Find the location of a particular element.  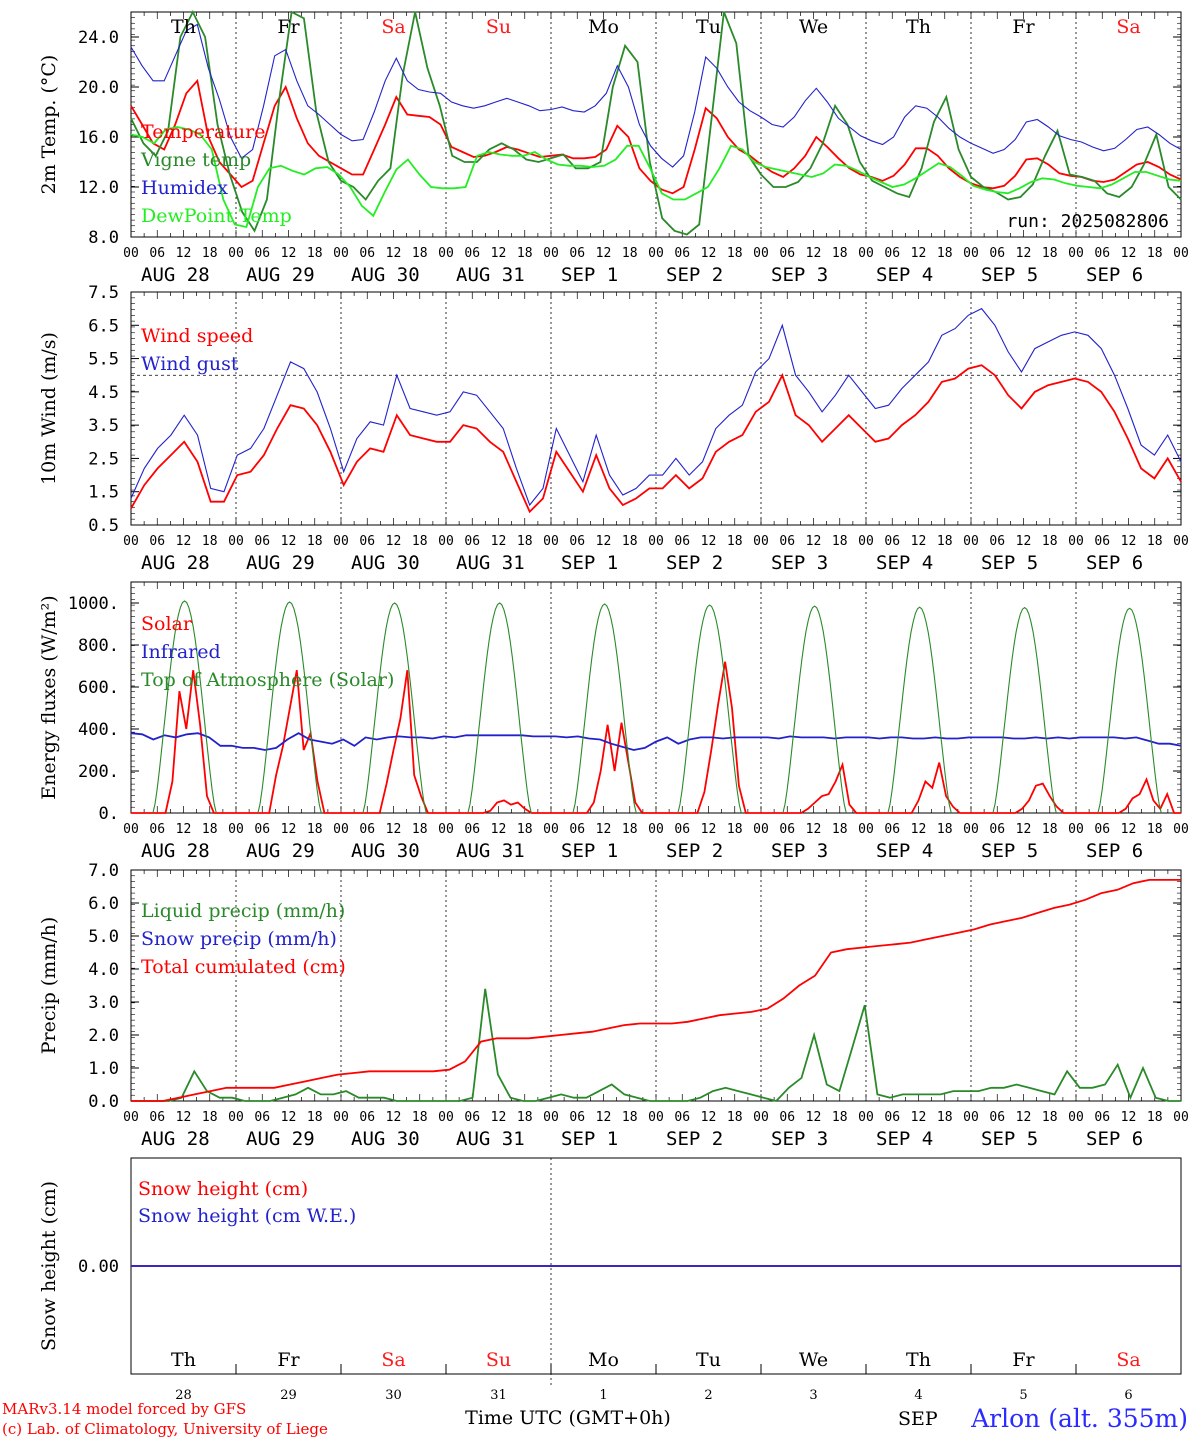

model-credit: MARv3.14 model forced by GFS is located at coordinates (124, 1409).